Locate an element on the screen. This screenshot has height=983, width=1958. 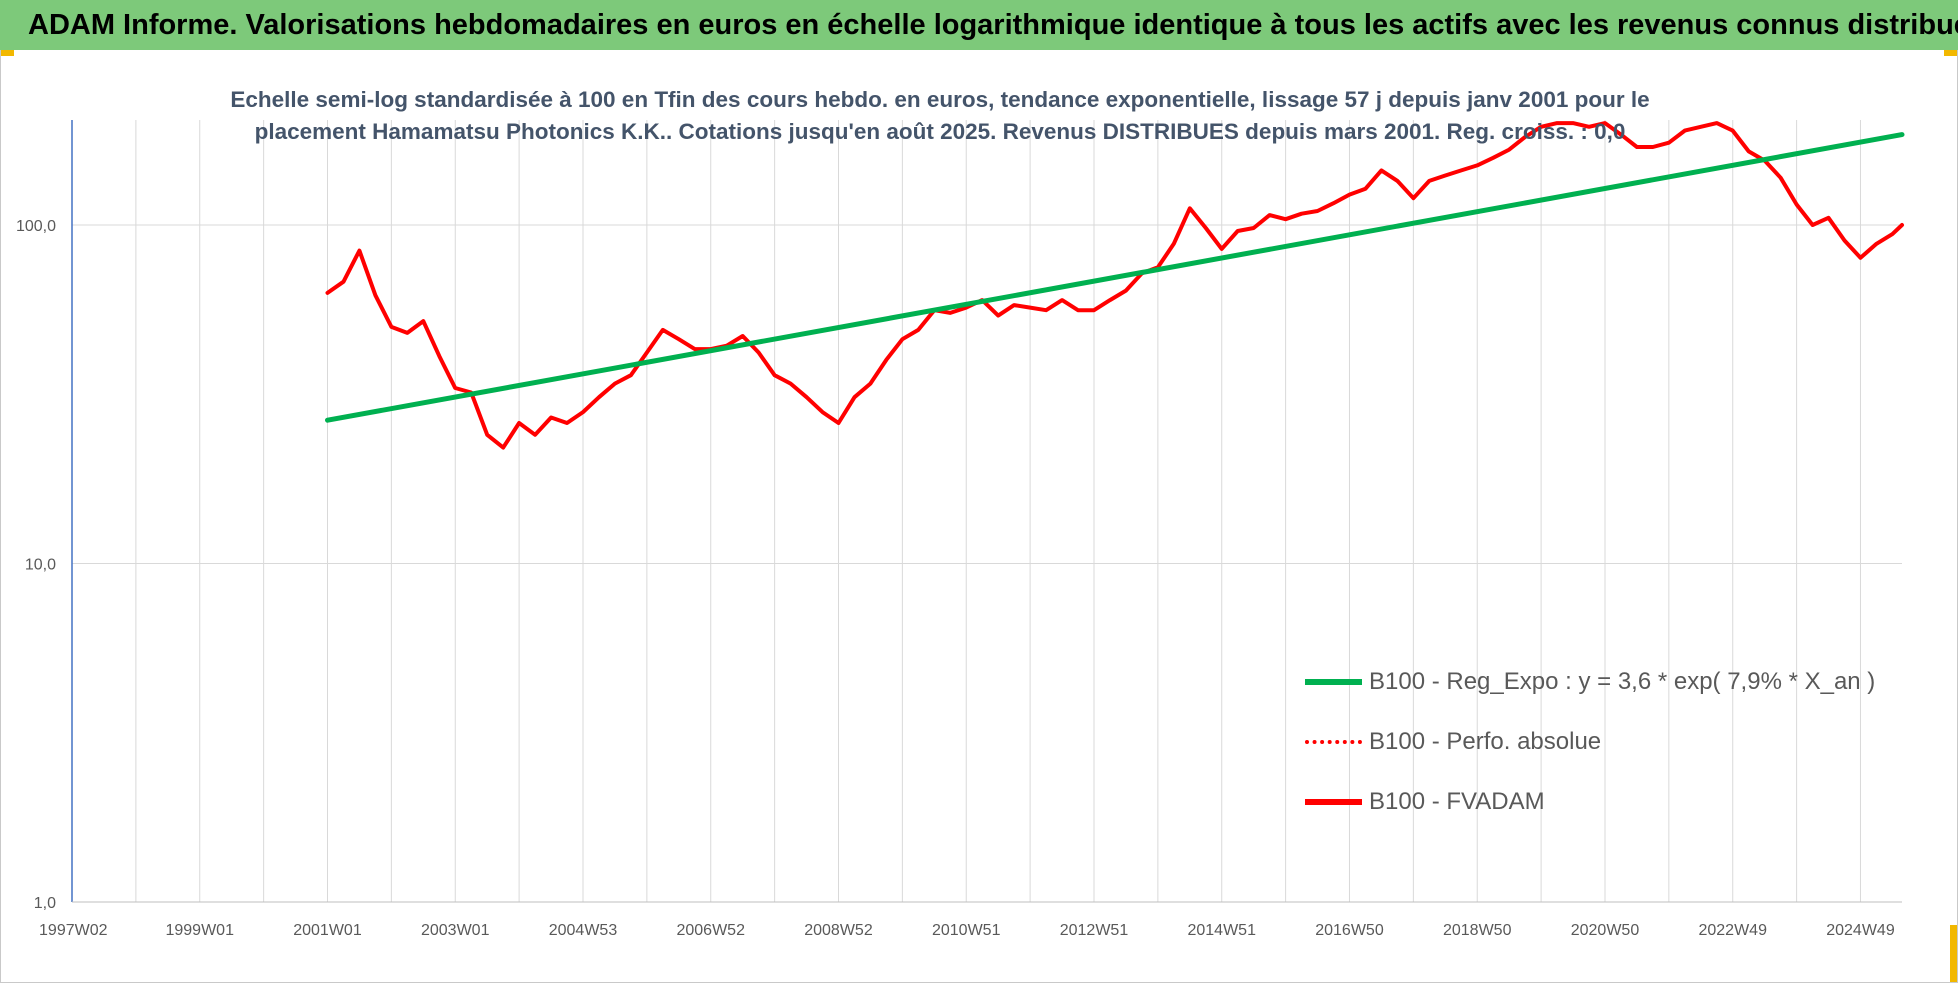
corner-accent-top-right is located at coordinates (1951, 53).